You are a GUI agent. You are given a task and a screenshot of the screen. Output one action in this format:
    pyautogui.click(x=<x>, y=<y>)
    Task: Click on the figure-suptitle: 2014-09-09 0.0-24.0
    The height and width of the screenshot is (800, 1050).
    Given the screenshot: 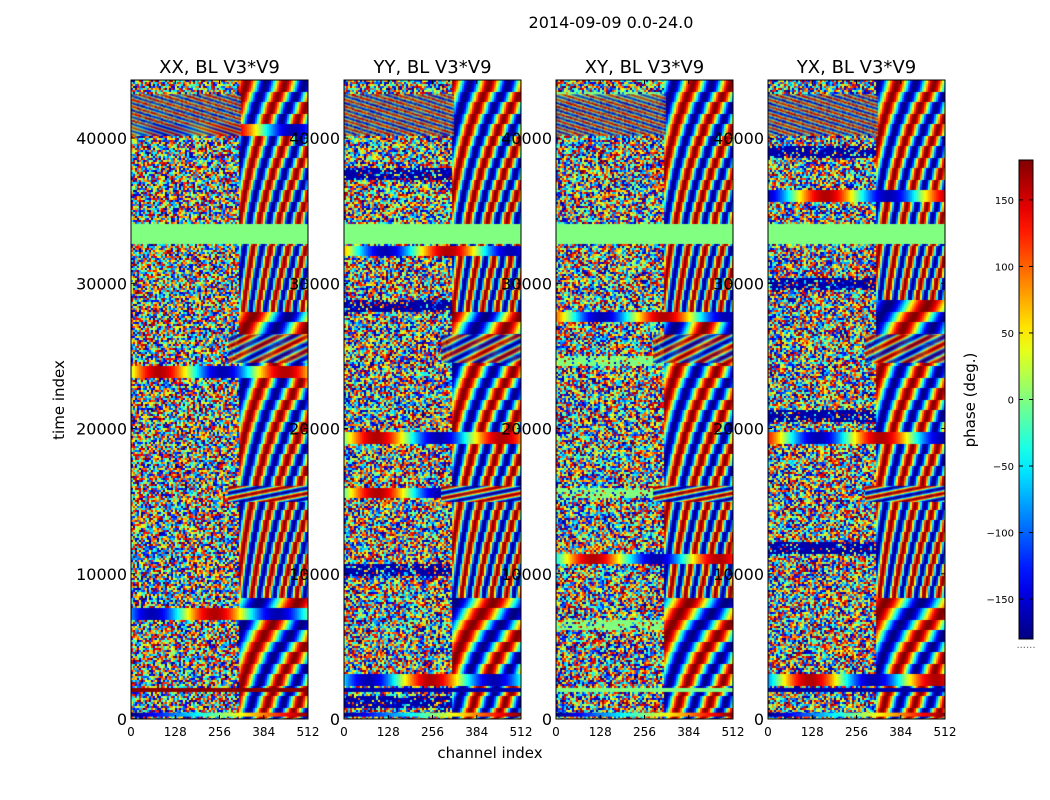 What is the action you would take?
    pyautogui.click(x=611, y=22)
    